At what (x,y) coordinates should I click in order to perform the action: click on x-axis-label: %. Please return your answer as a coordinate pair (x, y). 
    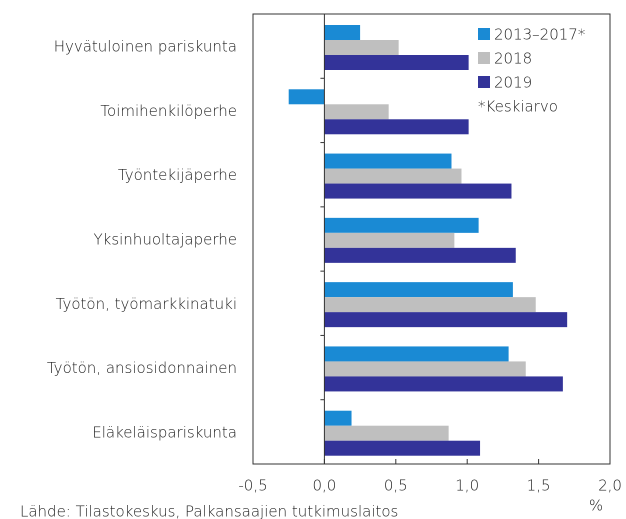
    Looking at the image, I should click on (596, 506).